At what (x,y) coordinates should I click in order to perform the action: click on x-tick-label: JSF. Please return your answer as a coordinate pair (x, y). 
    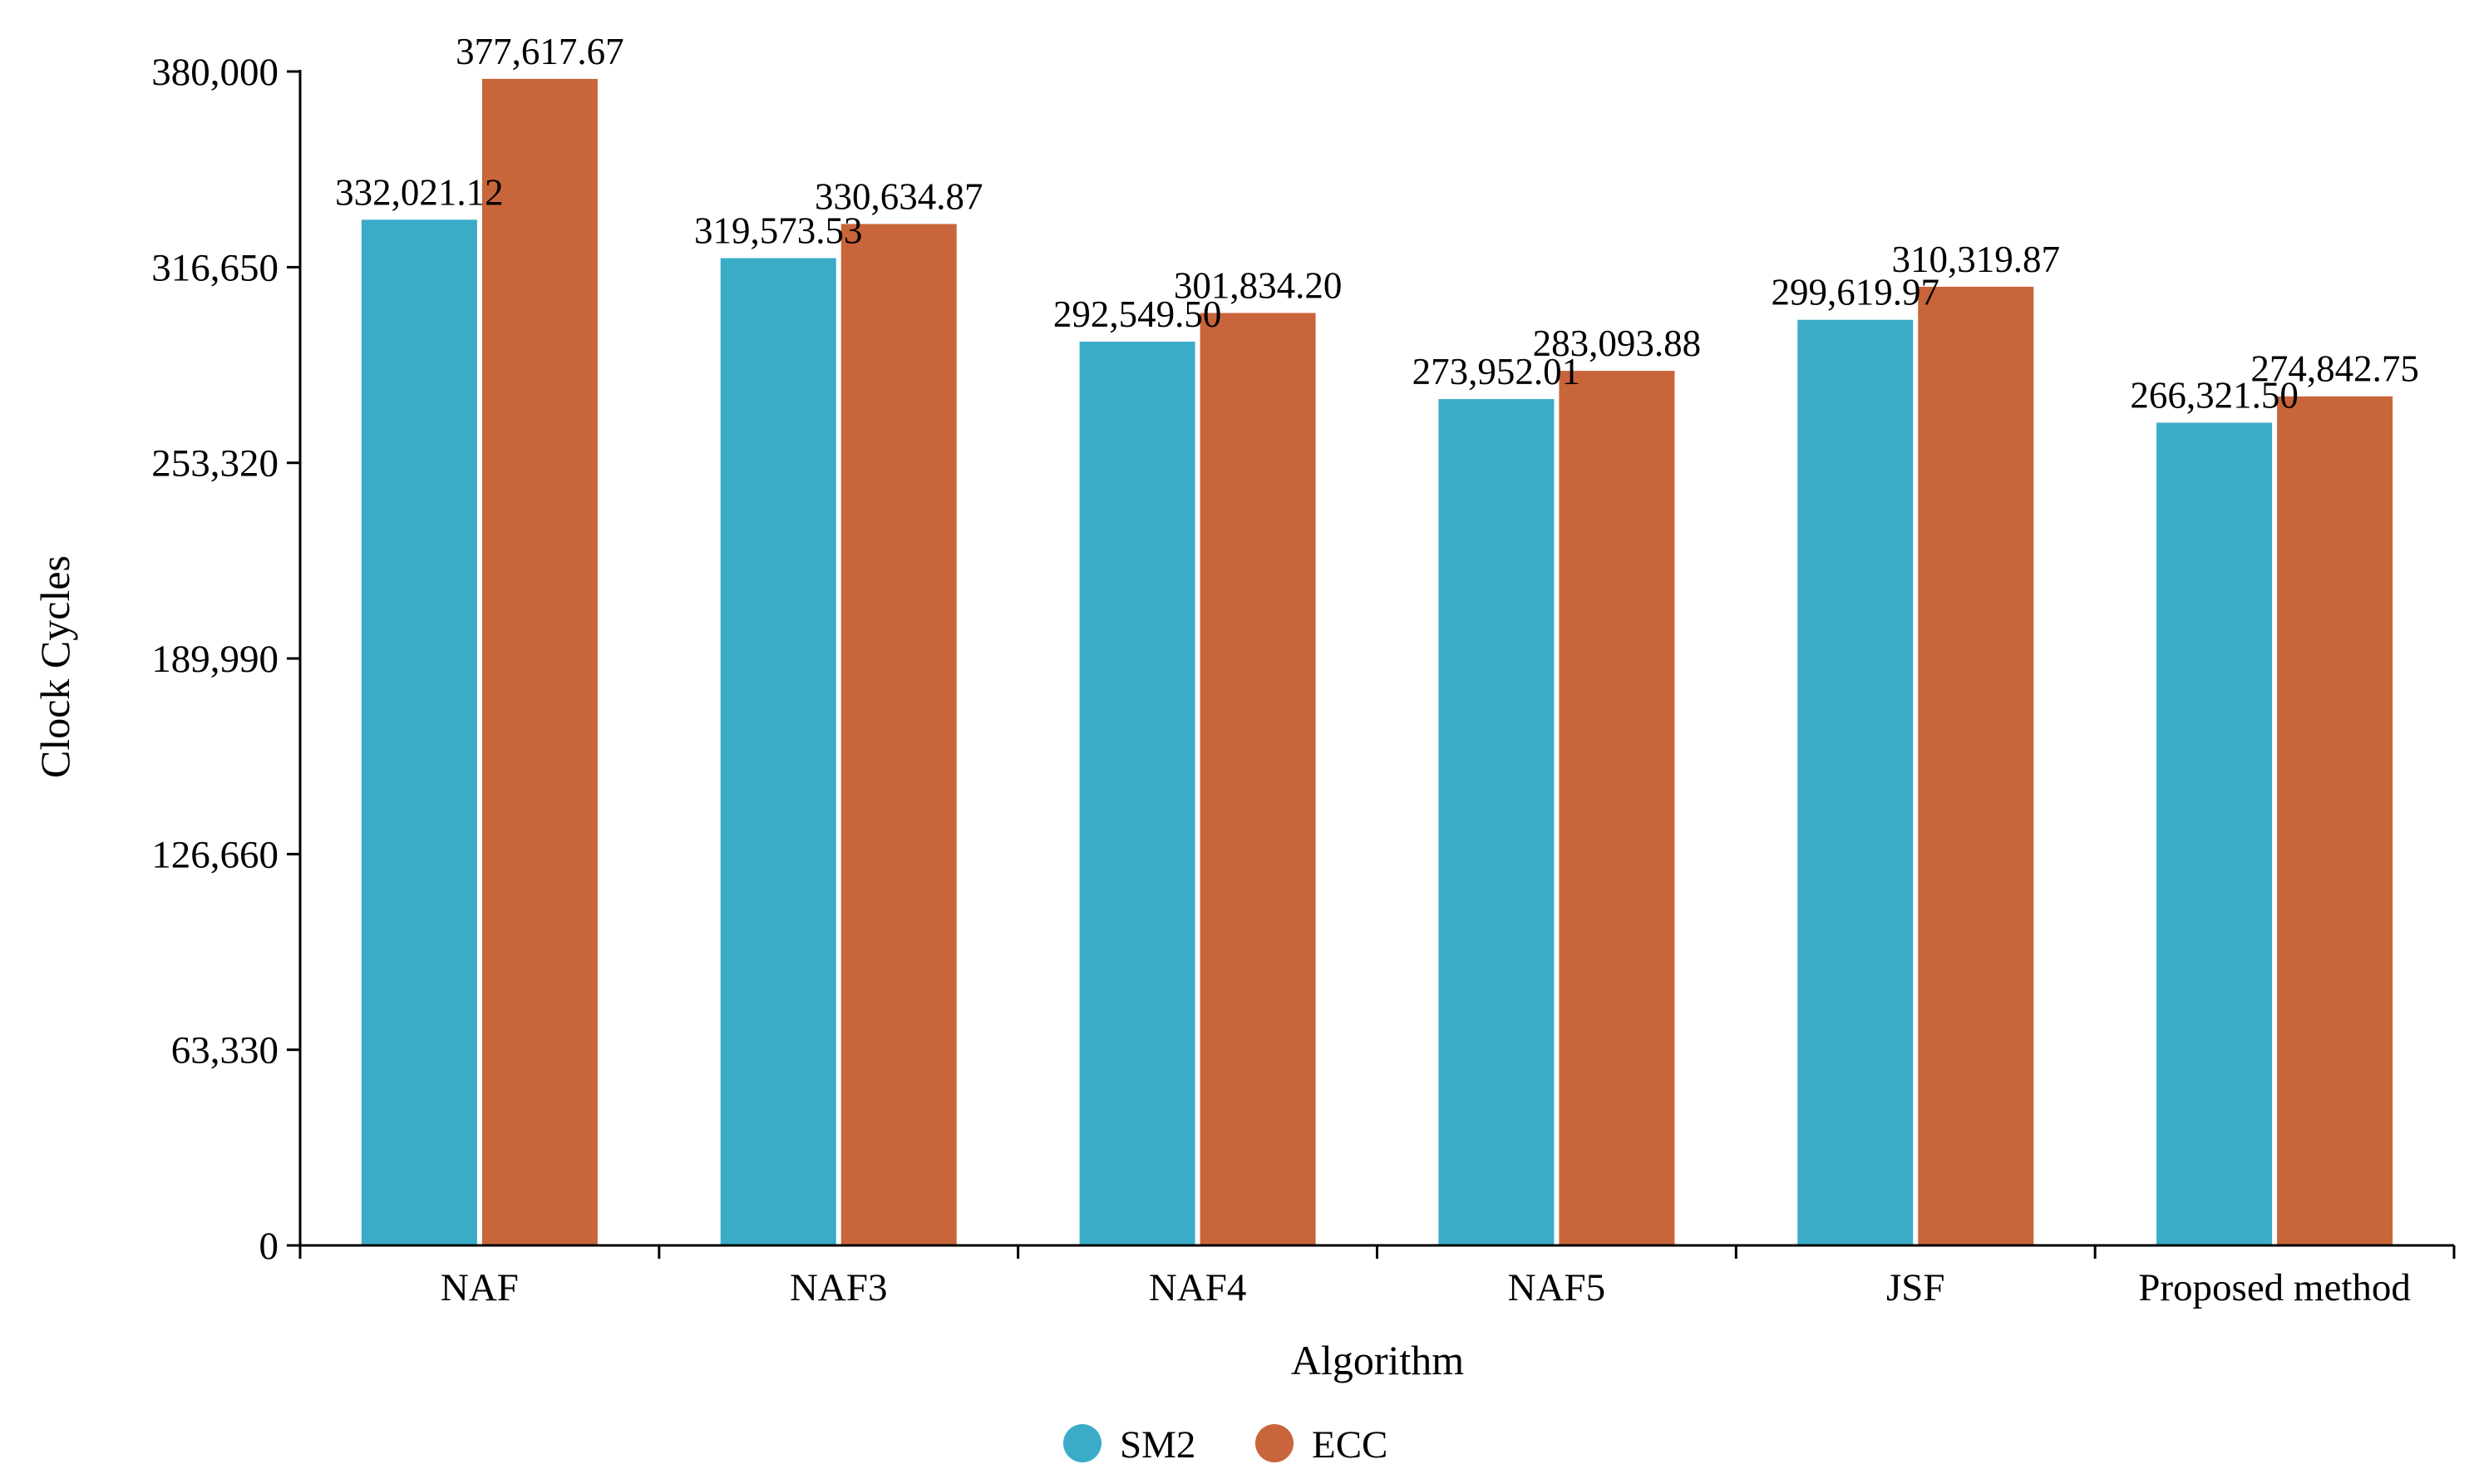
    Looking at the image, I should click on (1915, 1287).